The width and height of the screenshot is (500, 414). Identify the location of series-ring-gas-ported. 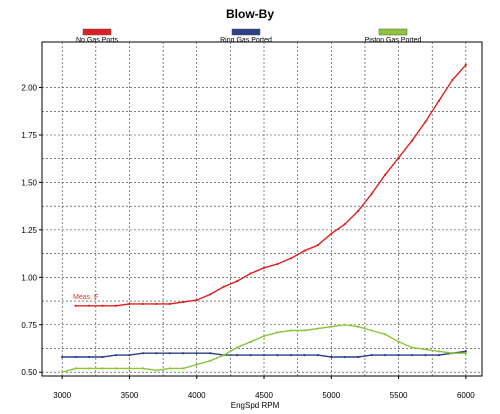
(264, 354).